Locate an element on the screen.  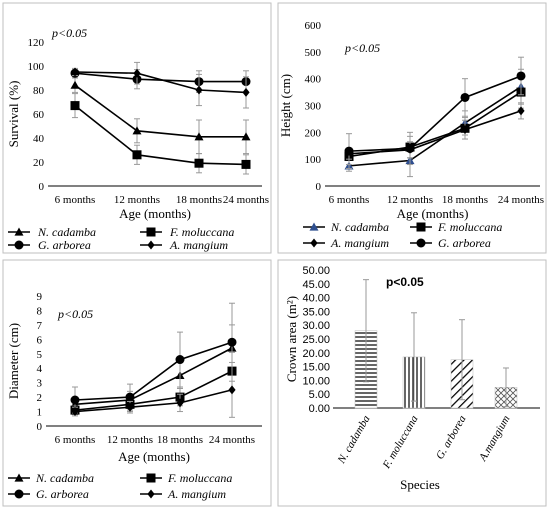
chart3-y-tick-label: 1 is located at coordinates (40, 413).